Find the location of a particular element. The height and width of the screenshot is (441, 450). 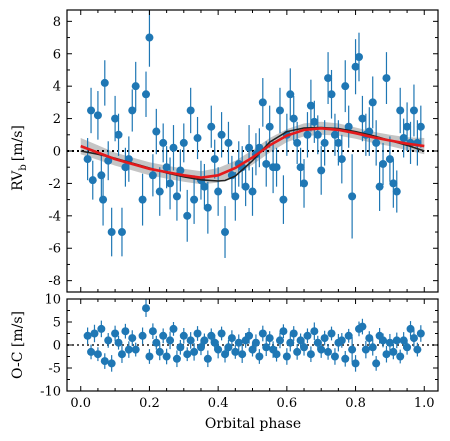

rv-axis-label: RVb [m/s] is located at coordinates (19, 158).